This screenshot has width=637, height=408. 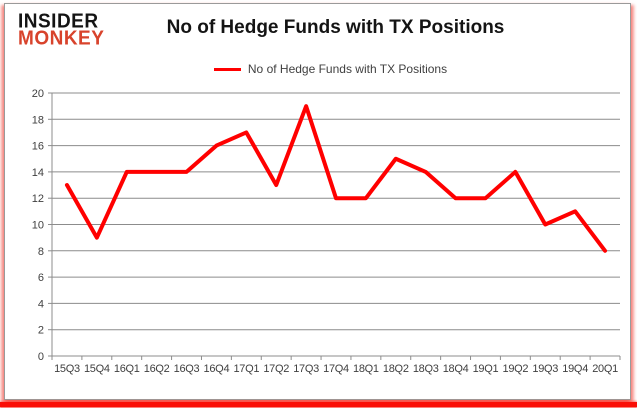 What do you see at coordinates (97, 369) in the screenshot?
I see `x-axis-label: 15Q4` at bounding box center [97, 369].